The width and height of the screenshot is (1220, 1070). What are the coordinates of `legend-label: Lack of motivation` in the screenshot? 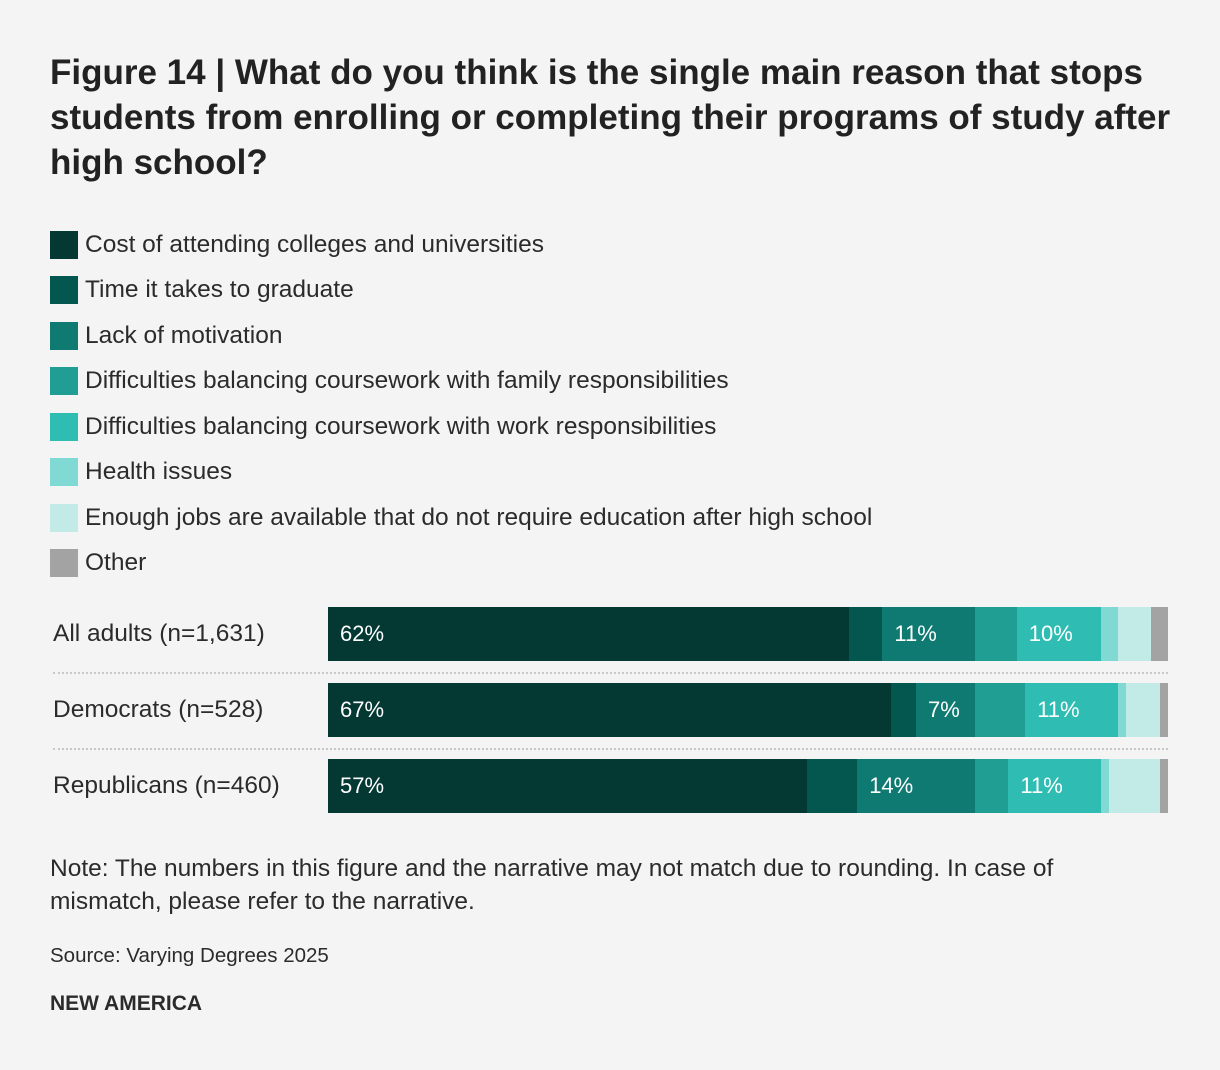 It's located at (184, 335).